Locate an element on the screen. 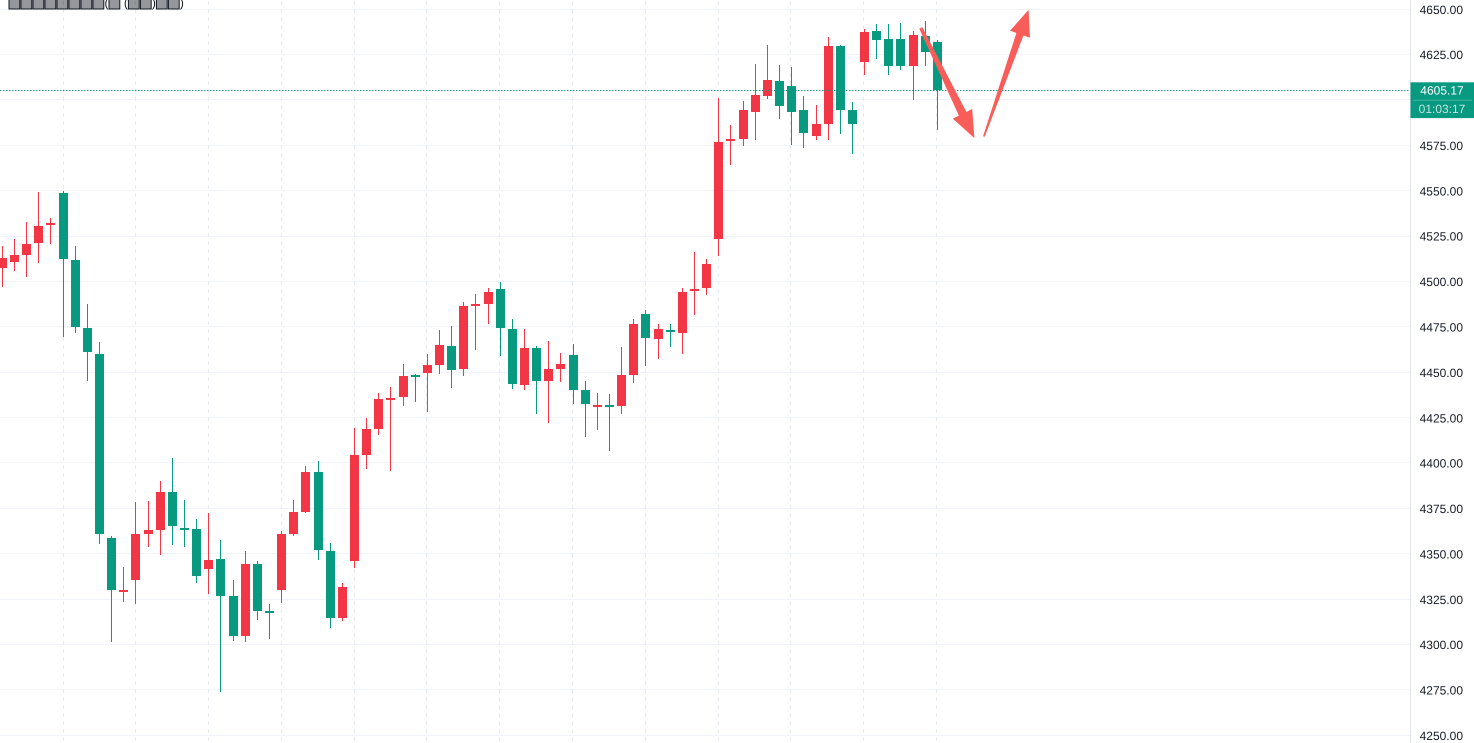  svg-text: 4325.00 is located at coordinates (1442, 600).